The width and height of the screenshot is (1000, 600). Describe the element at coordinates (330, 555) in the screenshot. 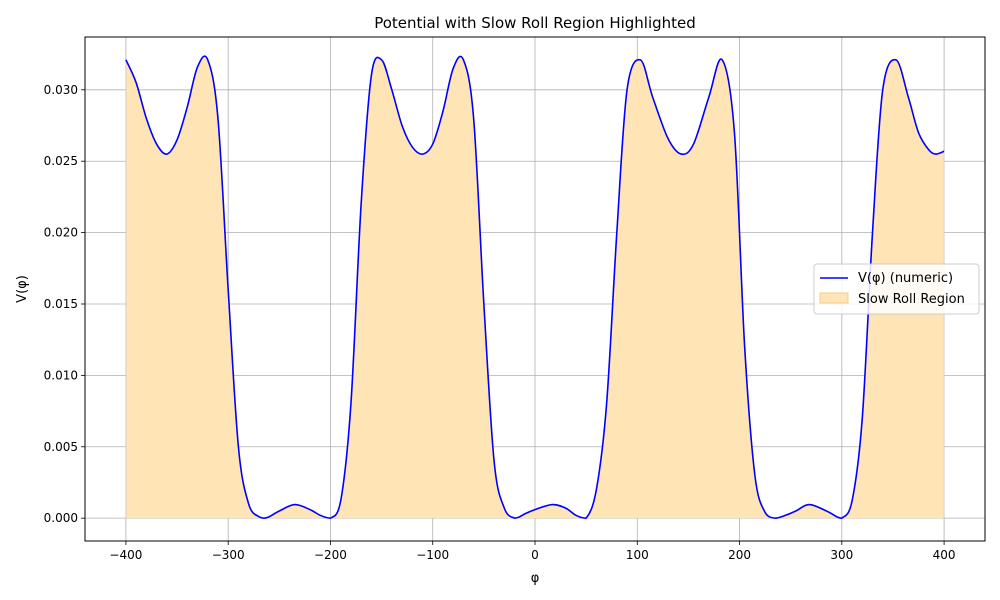

I see `x-tick-label: −200` at that location.